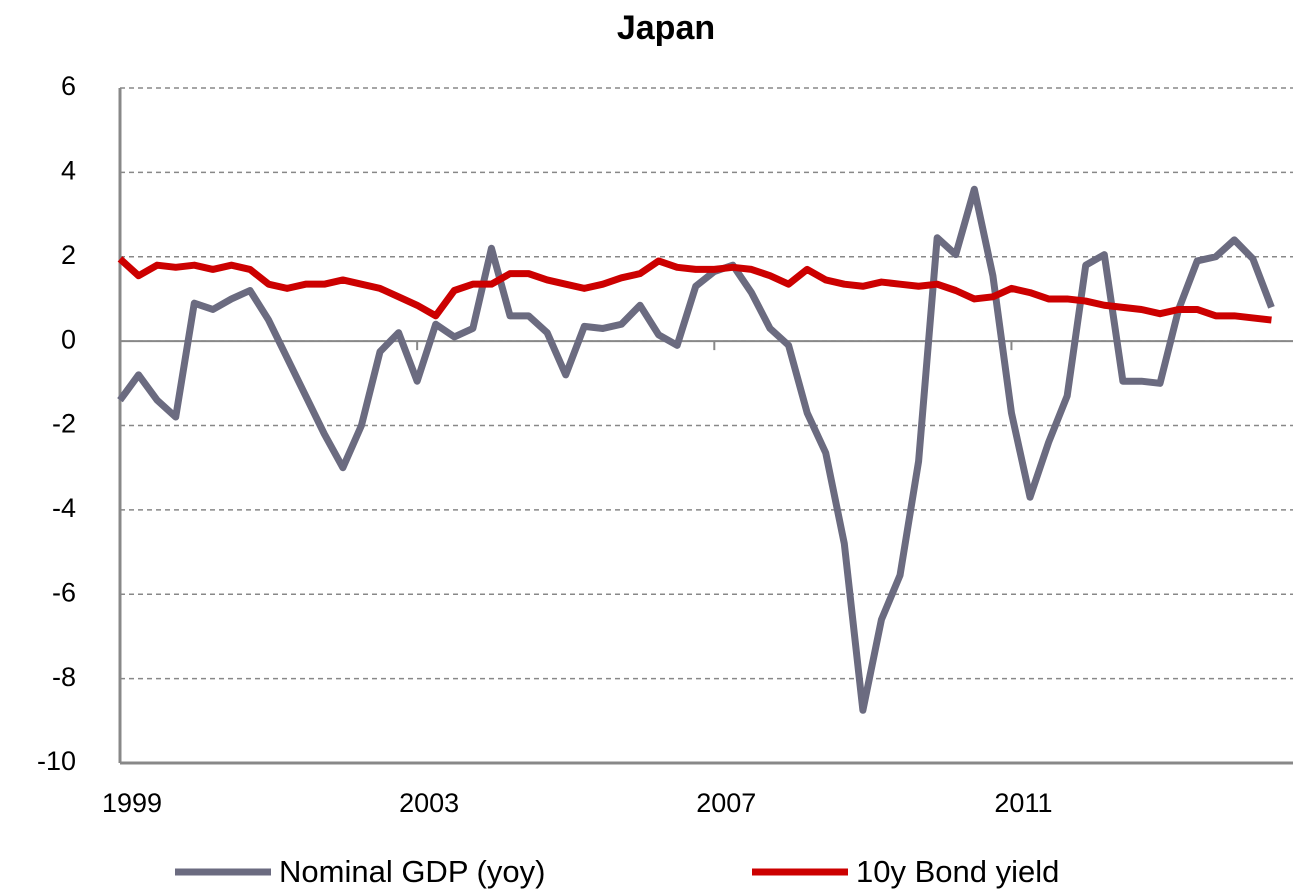 The width and height of the screenshot is (1295, 895). Describe the element at coordinates (68, 86) in the screenshot. I see `y-tick-label: 6` at that location.